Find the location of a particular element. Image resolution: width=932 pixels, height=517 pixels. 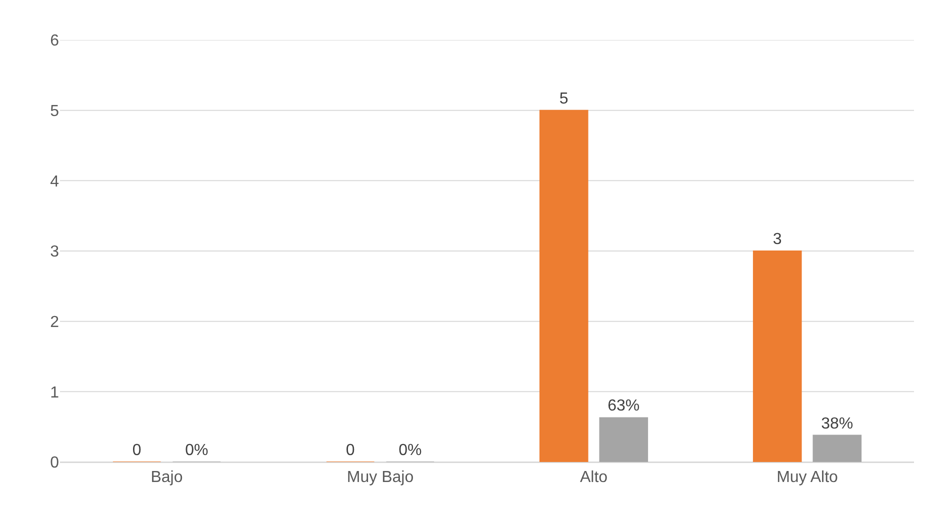

y-tick-label: 5 is located at coordinates (55, 111).